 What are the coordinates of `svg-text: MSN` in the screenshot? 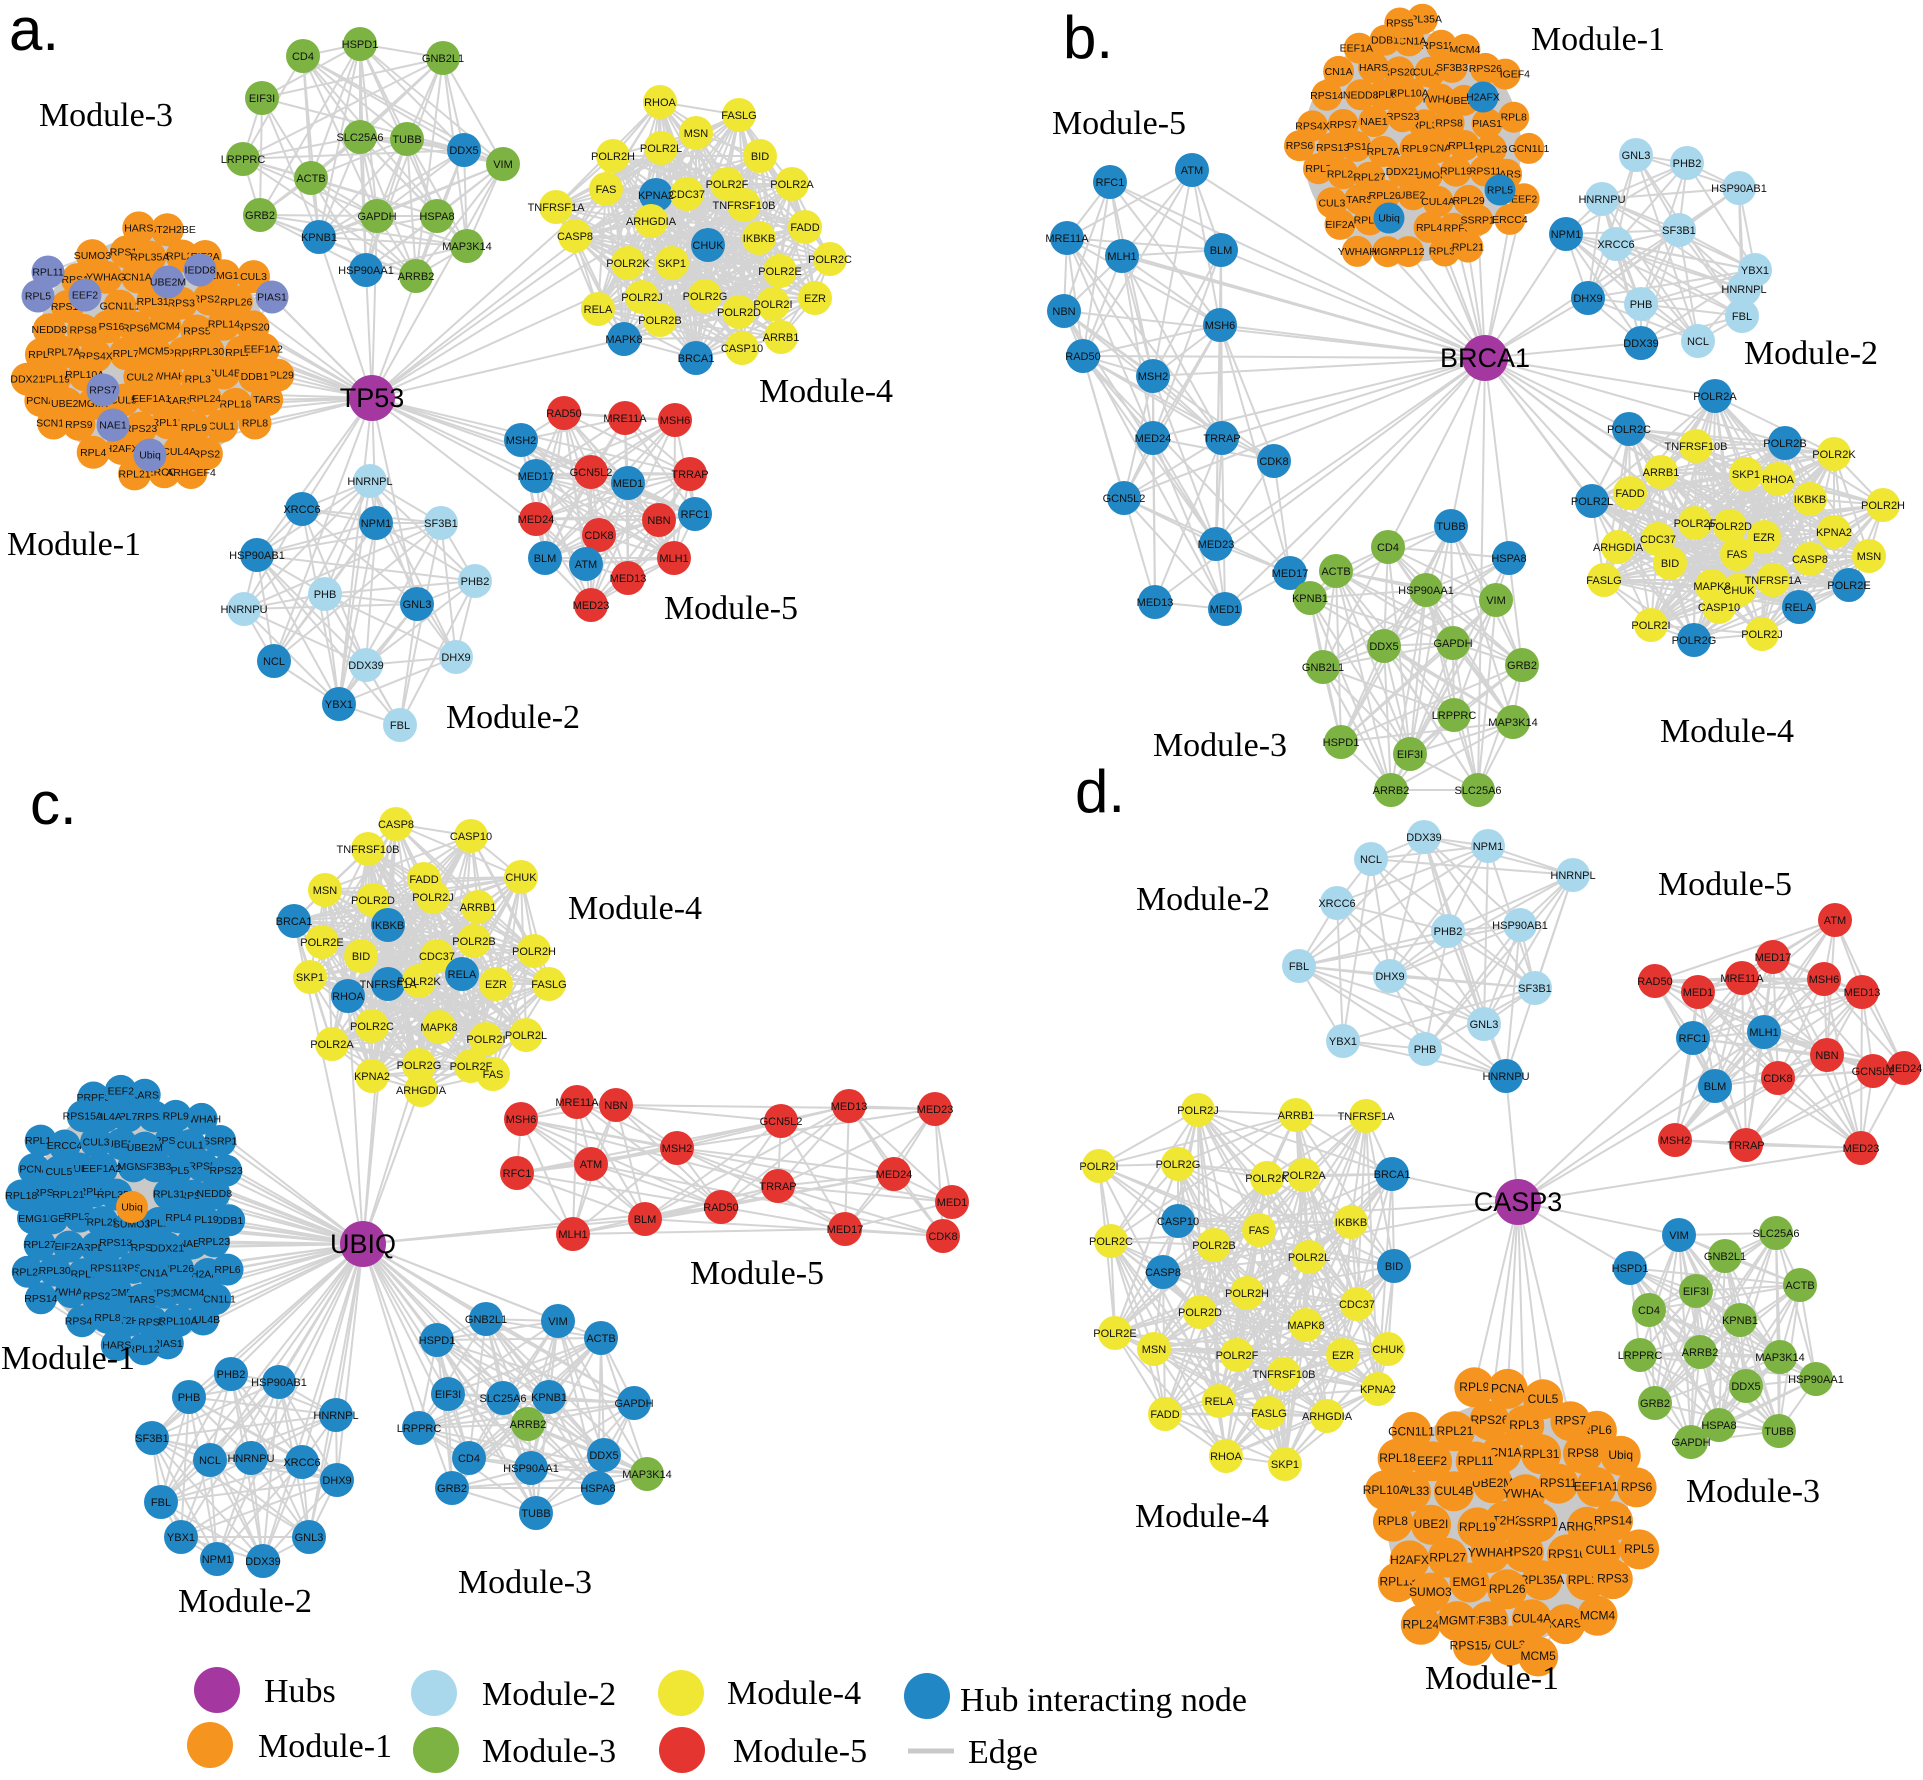 It's located at (696, 134).